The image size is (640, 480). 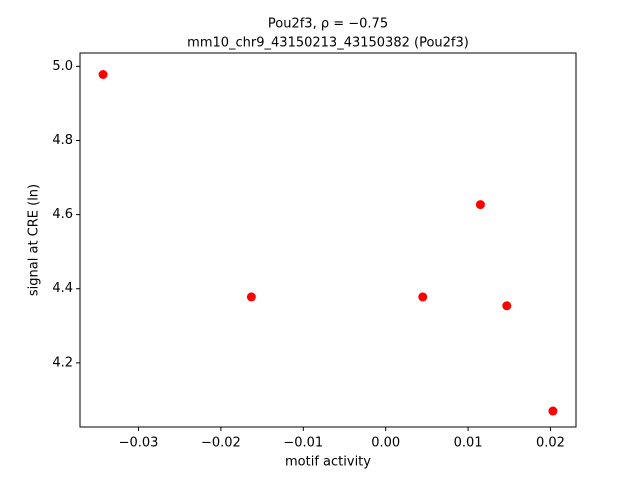 What do you see at coordinates (139, 443) in the screenshot?
I see `x-tick-label: −0.03` at bounding box center [139, 443].